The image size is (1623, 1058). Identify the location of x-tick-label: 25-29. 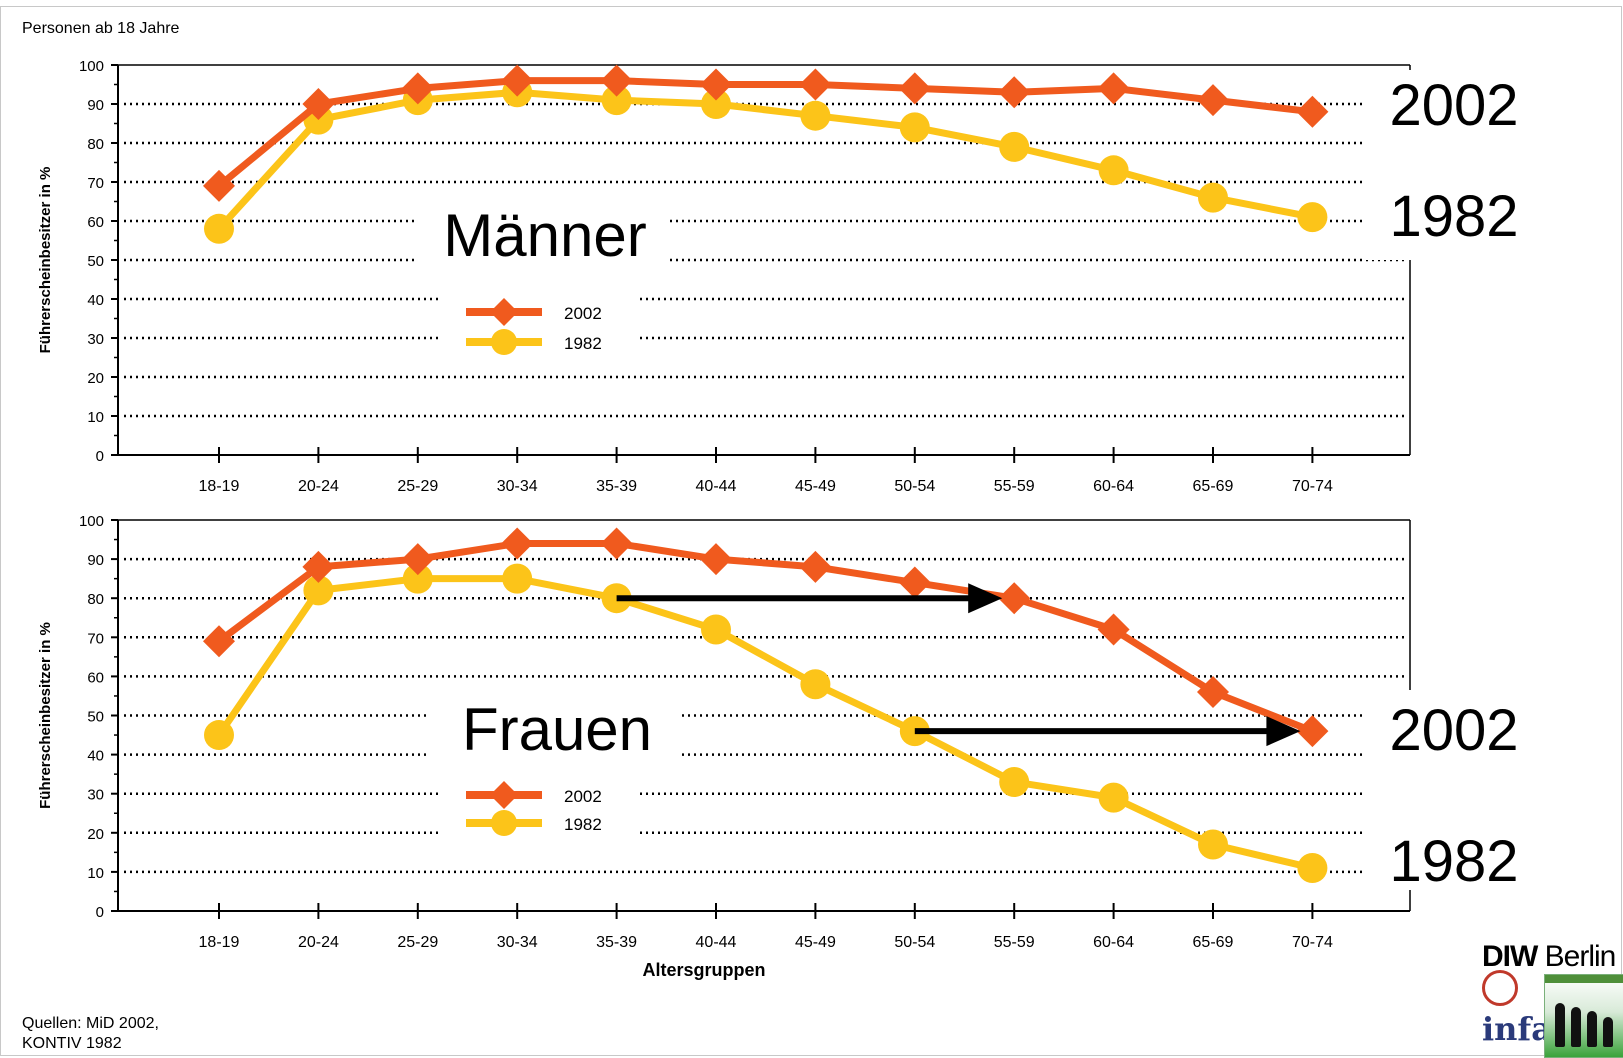
(417, 942).